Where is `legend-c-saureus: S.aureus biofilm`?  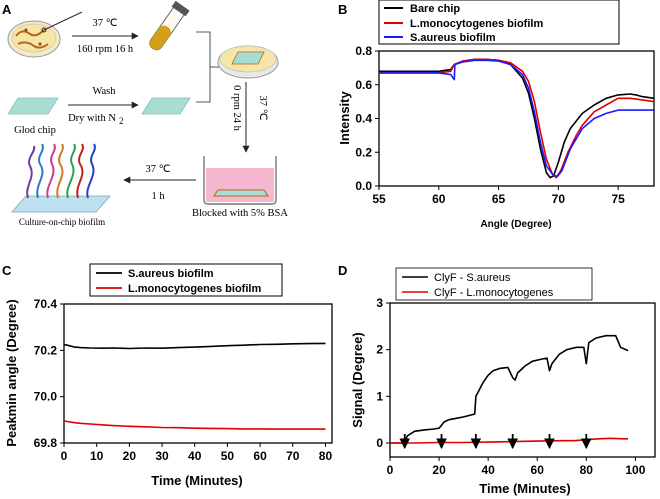 legend-c-saureus: S.aureus biofilm is located at coordinates (171, 274).